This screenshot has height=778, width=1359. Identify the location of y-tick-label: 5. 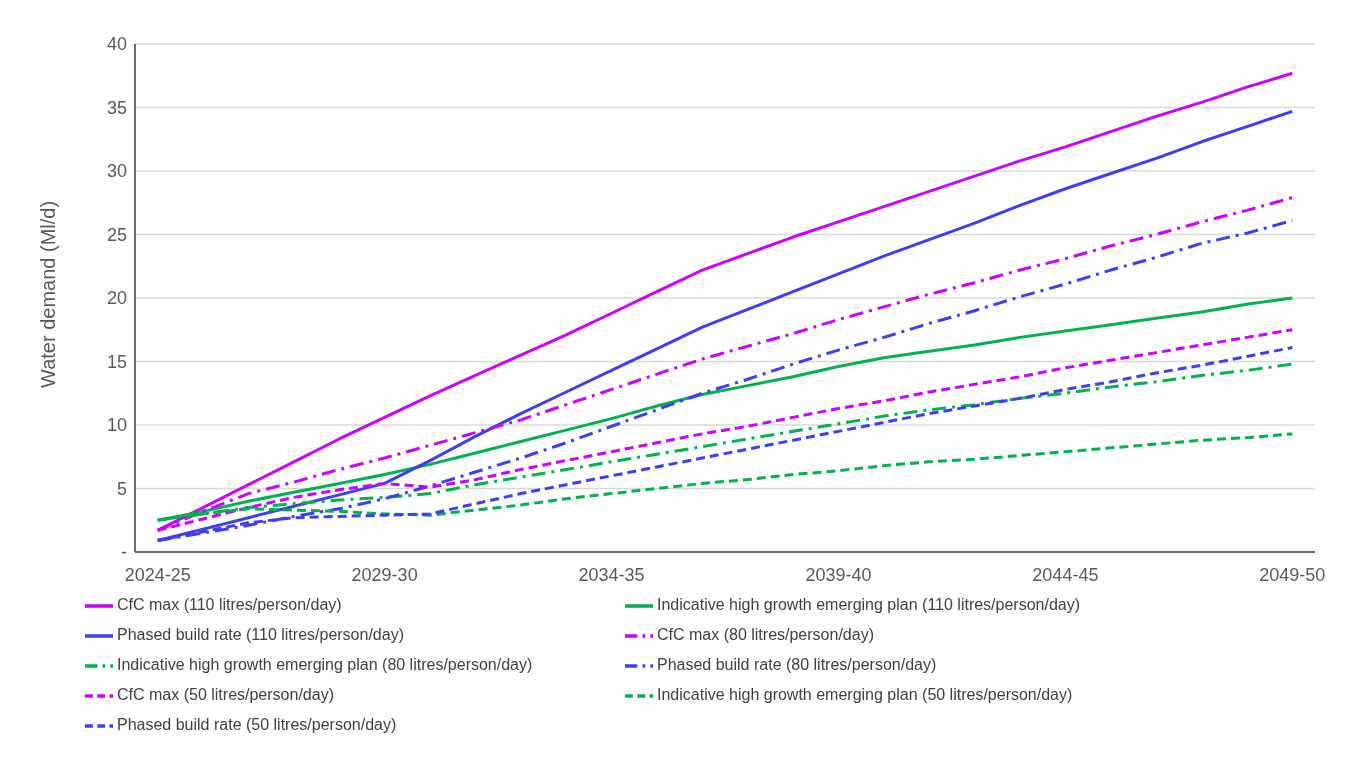
(121, 488).